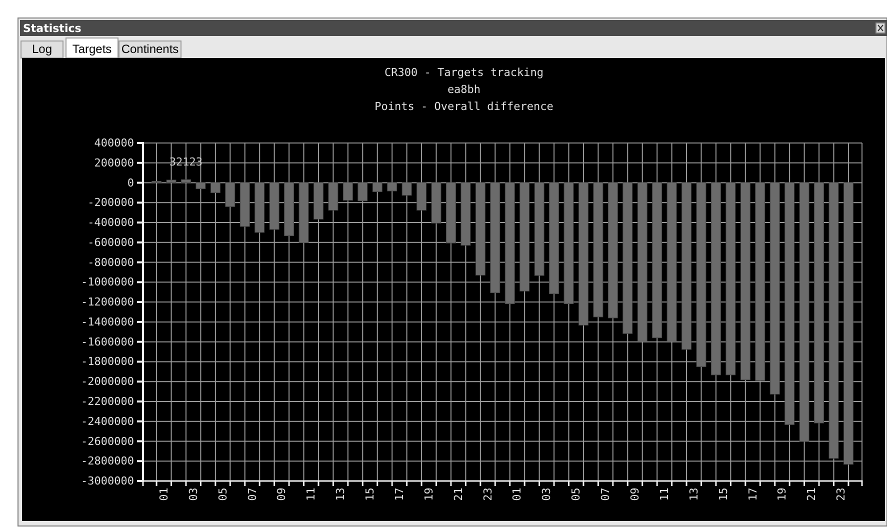 The image size is (887, 531). What do you see at coordinates (464, 106) in the screenshot?
I see `y-axis-title: Points - Overall difference` at bounding box center [464, 106].